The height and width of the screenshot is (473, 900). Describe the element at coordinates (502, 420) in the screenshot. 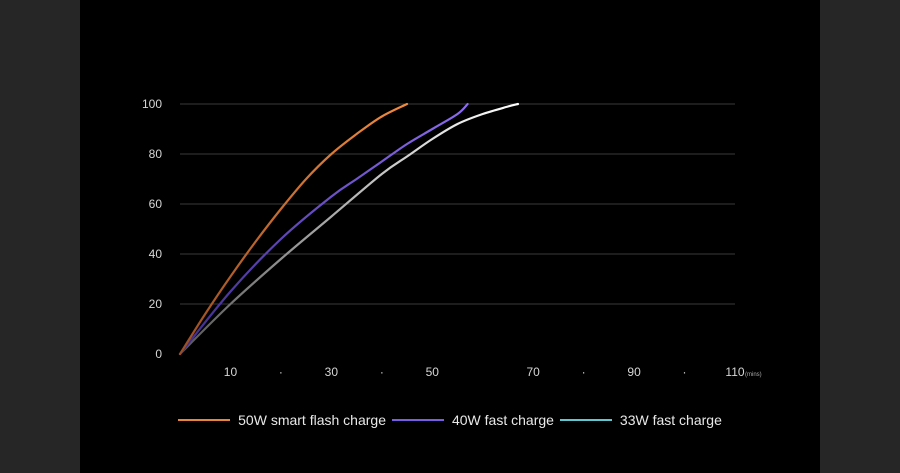

I see `legend-label-40w: 40W fast charge` at that location.